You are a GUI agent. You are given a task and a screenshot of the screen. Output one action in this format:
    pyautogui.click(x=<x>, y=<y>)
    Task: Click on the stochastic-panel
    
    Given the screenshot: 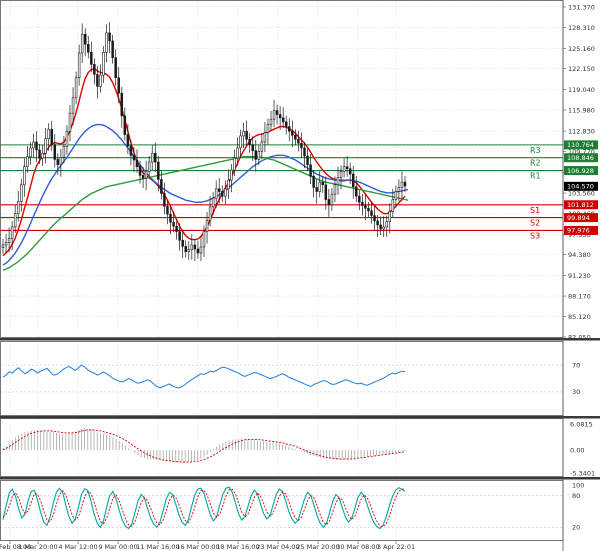 What is the action you would take?
    pyautogui.click(x=204, y=508)
    